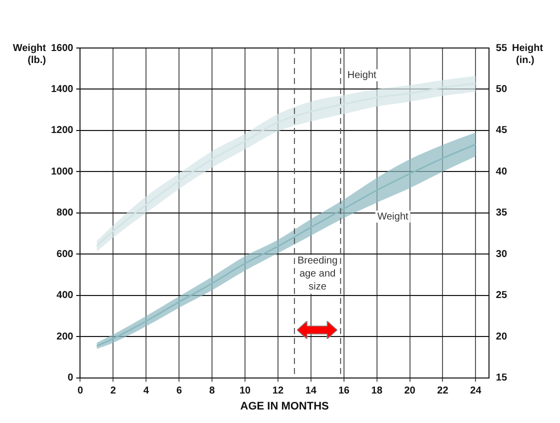 The image size is (560, 423). What do you see at coordinates (344, 391) in the screenshot?
I see `x-tick-label: 16` at bounding box center [344, 391].